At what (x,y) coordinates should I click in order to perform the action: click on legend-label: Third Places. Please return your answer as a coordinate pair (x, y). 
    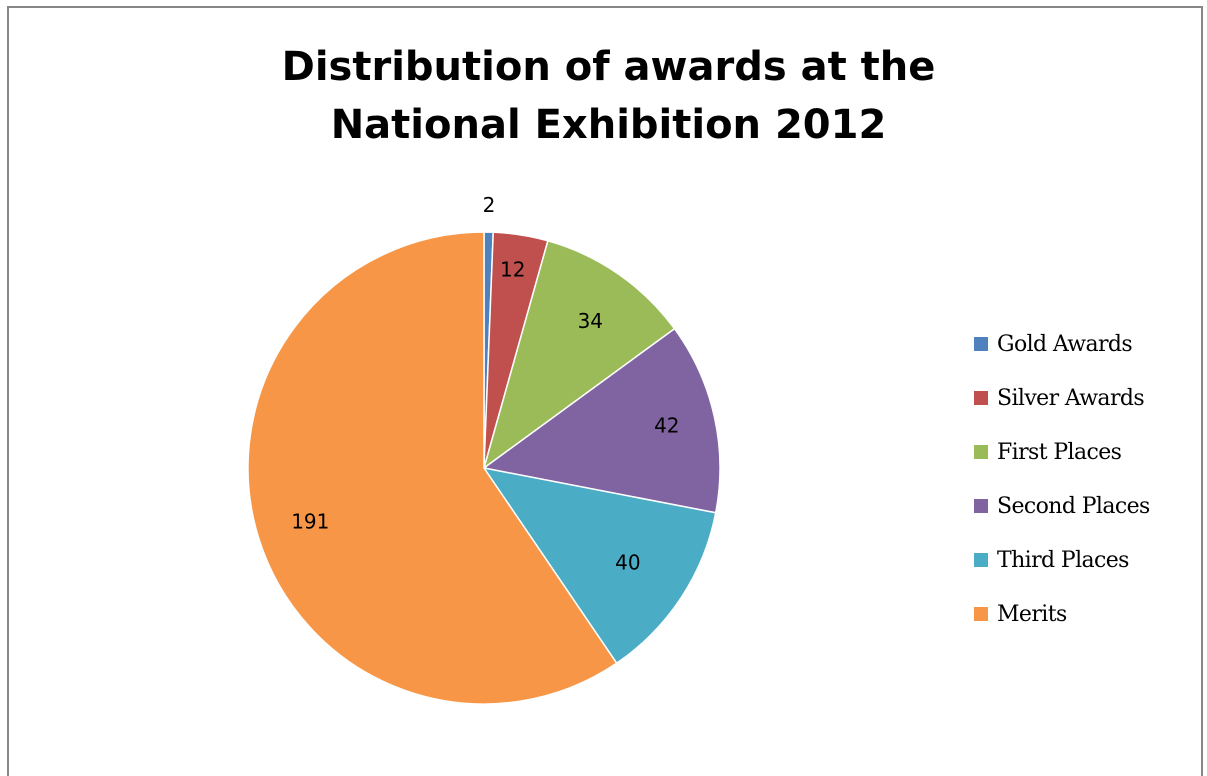
    Looking at the image, I should click on (1063, 560).